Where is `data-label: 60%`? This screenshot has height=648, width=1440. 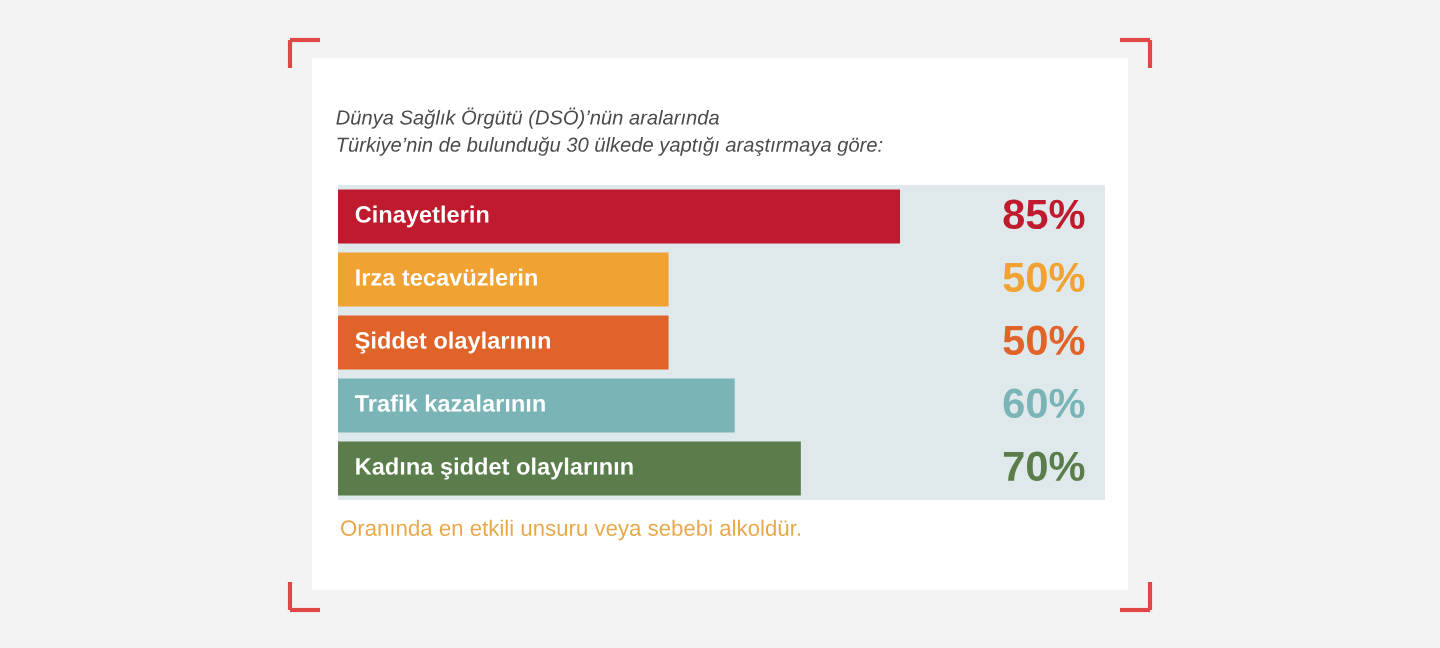 data-label: 60% is located at coordinates (1044, 403).